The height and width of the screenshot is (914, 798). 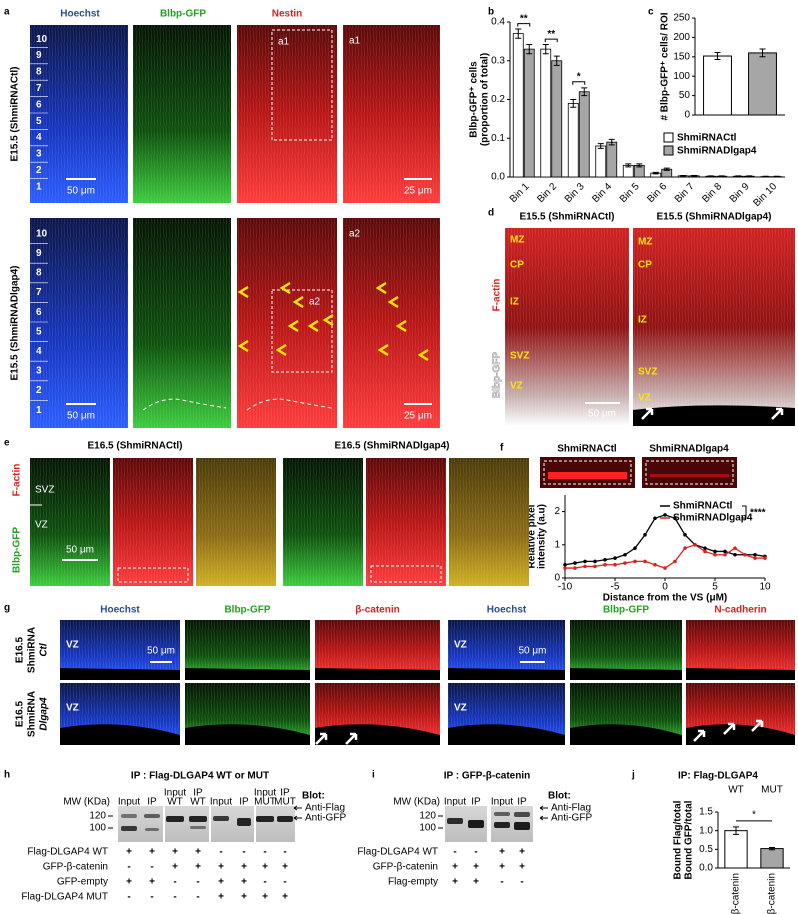 What do you see at coordinates (645, 242) in the screenshot?
I see `zone-label: MZ` at bounding box center [645, 242].